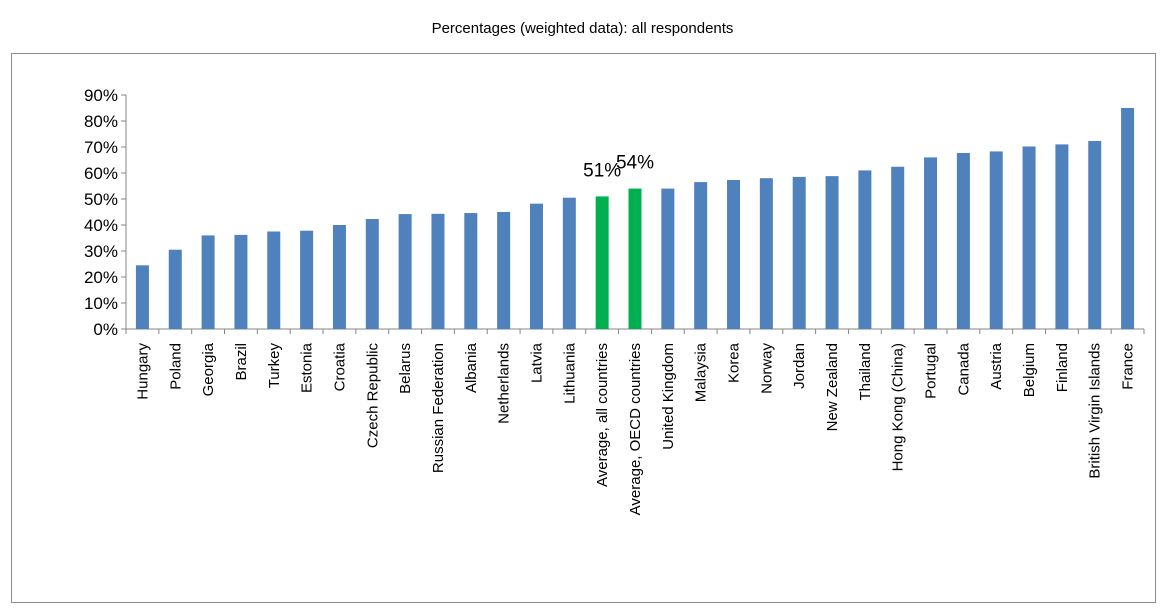  Describe the element at coordinates (339, 366) in the screenshot. I see `x-tick-label: Croatia` at that location.